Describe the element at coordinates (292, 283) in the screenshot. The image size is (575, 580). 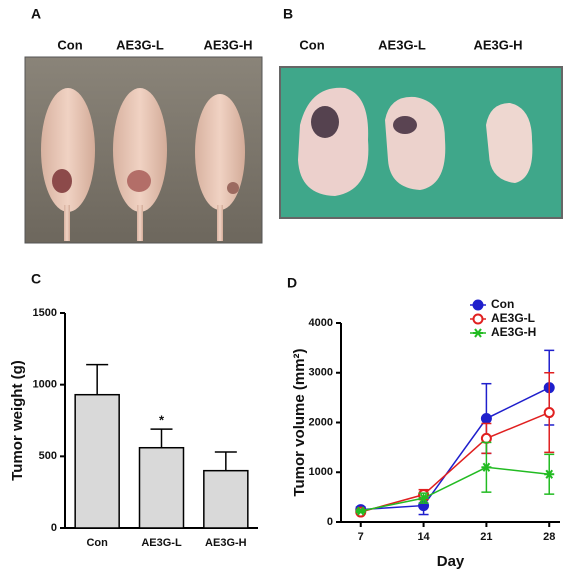
I see `panel-label: D` at that location.